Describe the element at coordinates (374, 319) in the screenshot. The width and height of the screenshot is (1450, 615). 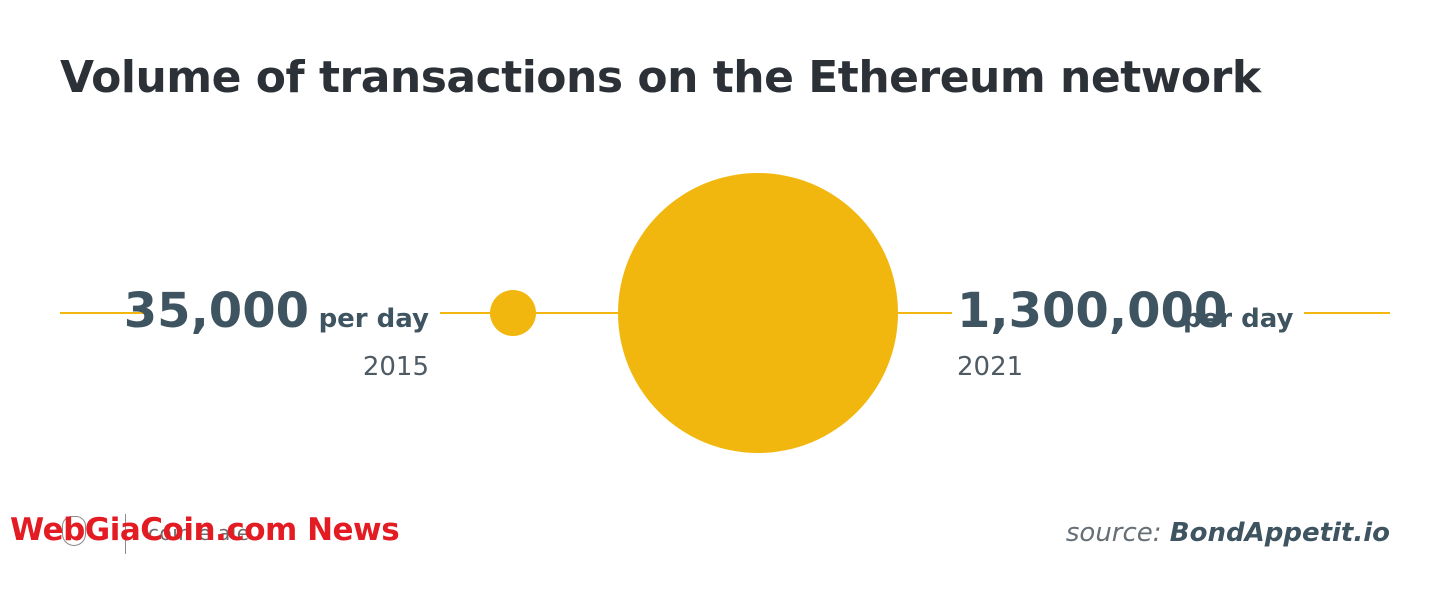
I see `unit-label-2015: per day` at that location.